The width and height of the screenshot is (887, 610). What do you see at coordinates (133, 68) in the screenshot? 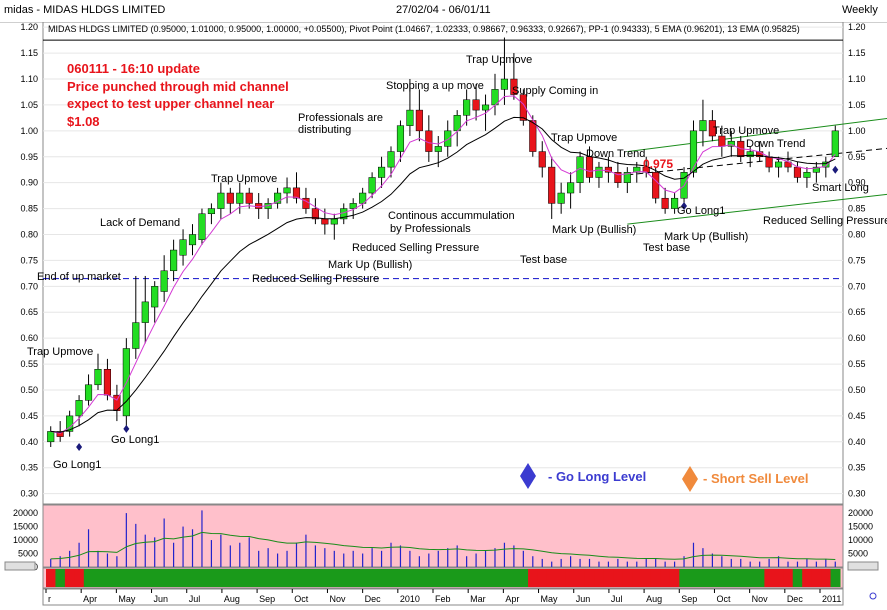
I see `update-note-line1: 060111 - 16:10 update` at bounding box center [133, 68].